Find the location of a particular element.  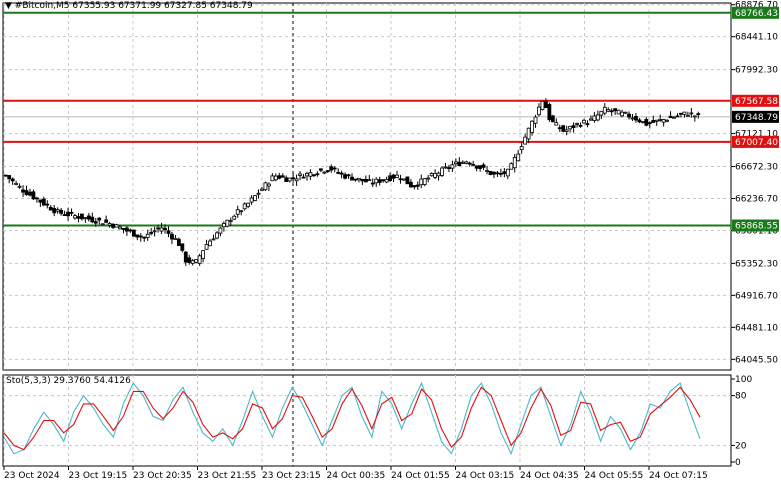

time-tick-label: 23 Oct 20:35 is located at coordinates (162, 476).